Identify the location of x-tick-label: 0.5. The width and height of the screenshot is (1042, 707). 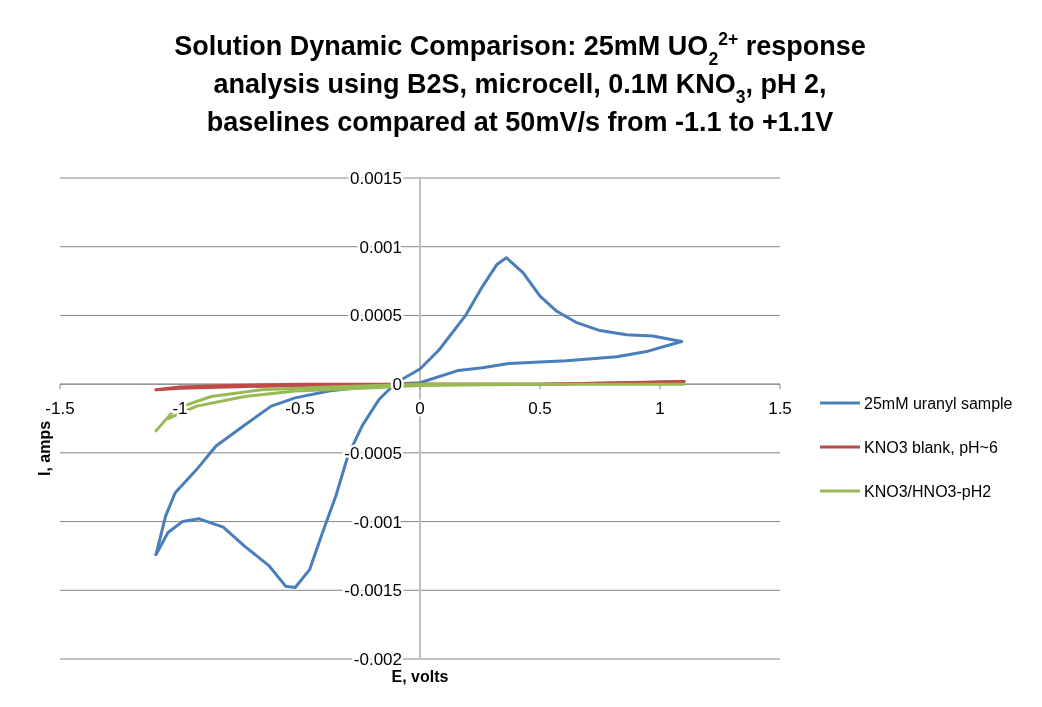
(540, 409).